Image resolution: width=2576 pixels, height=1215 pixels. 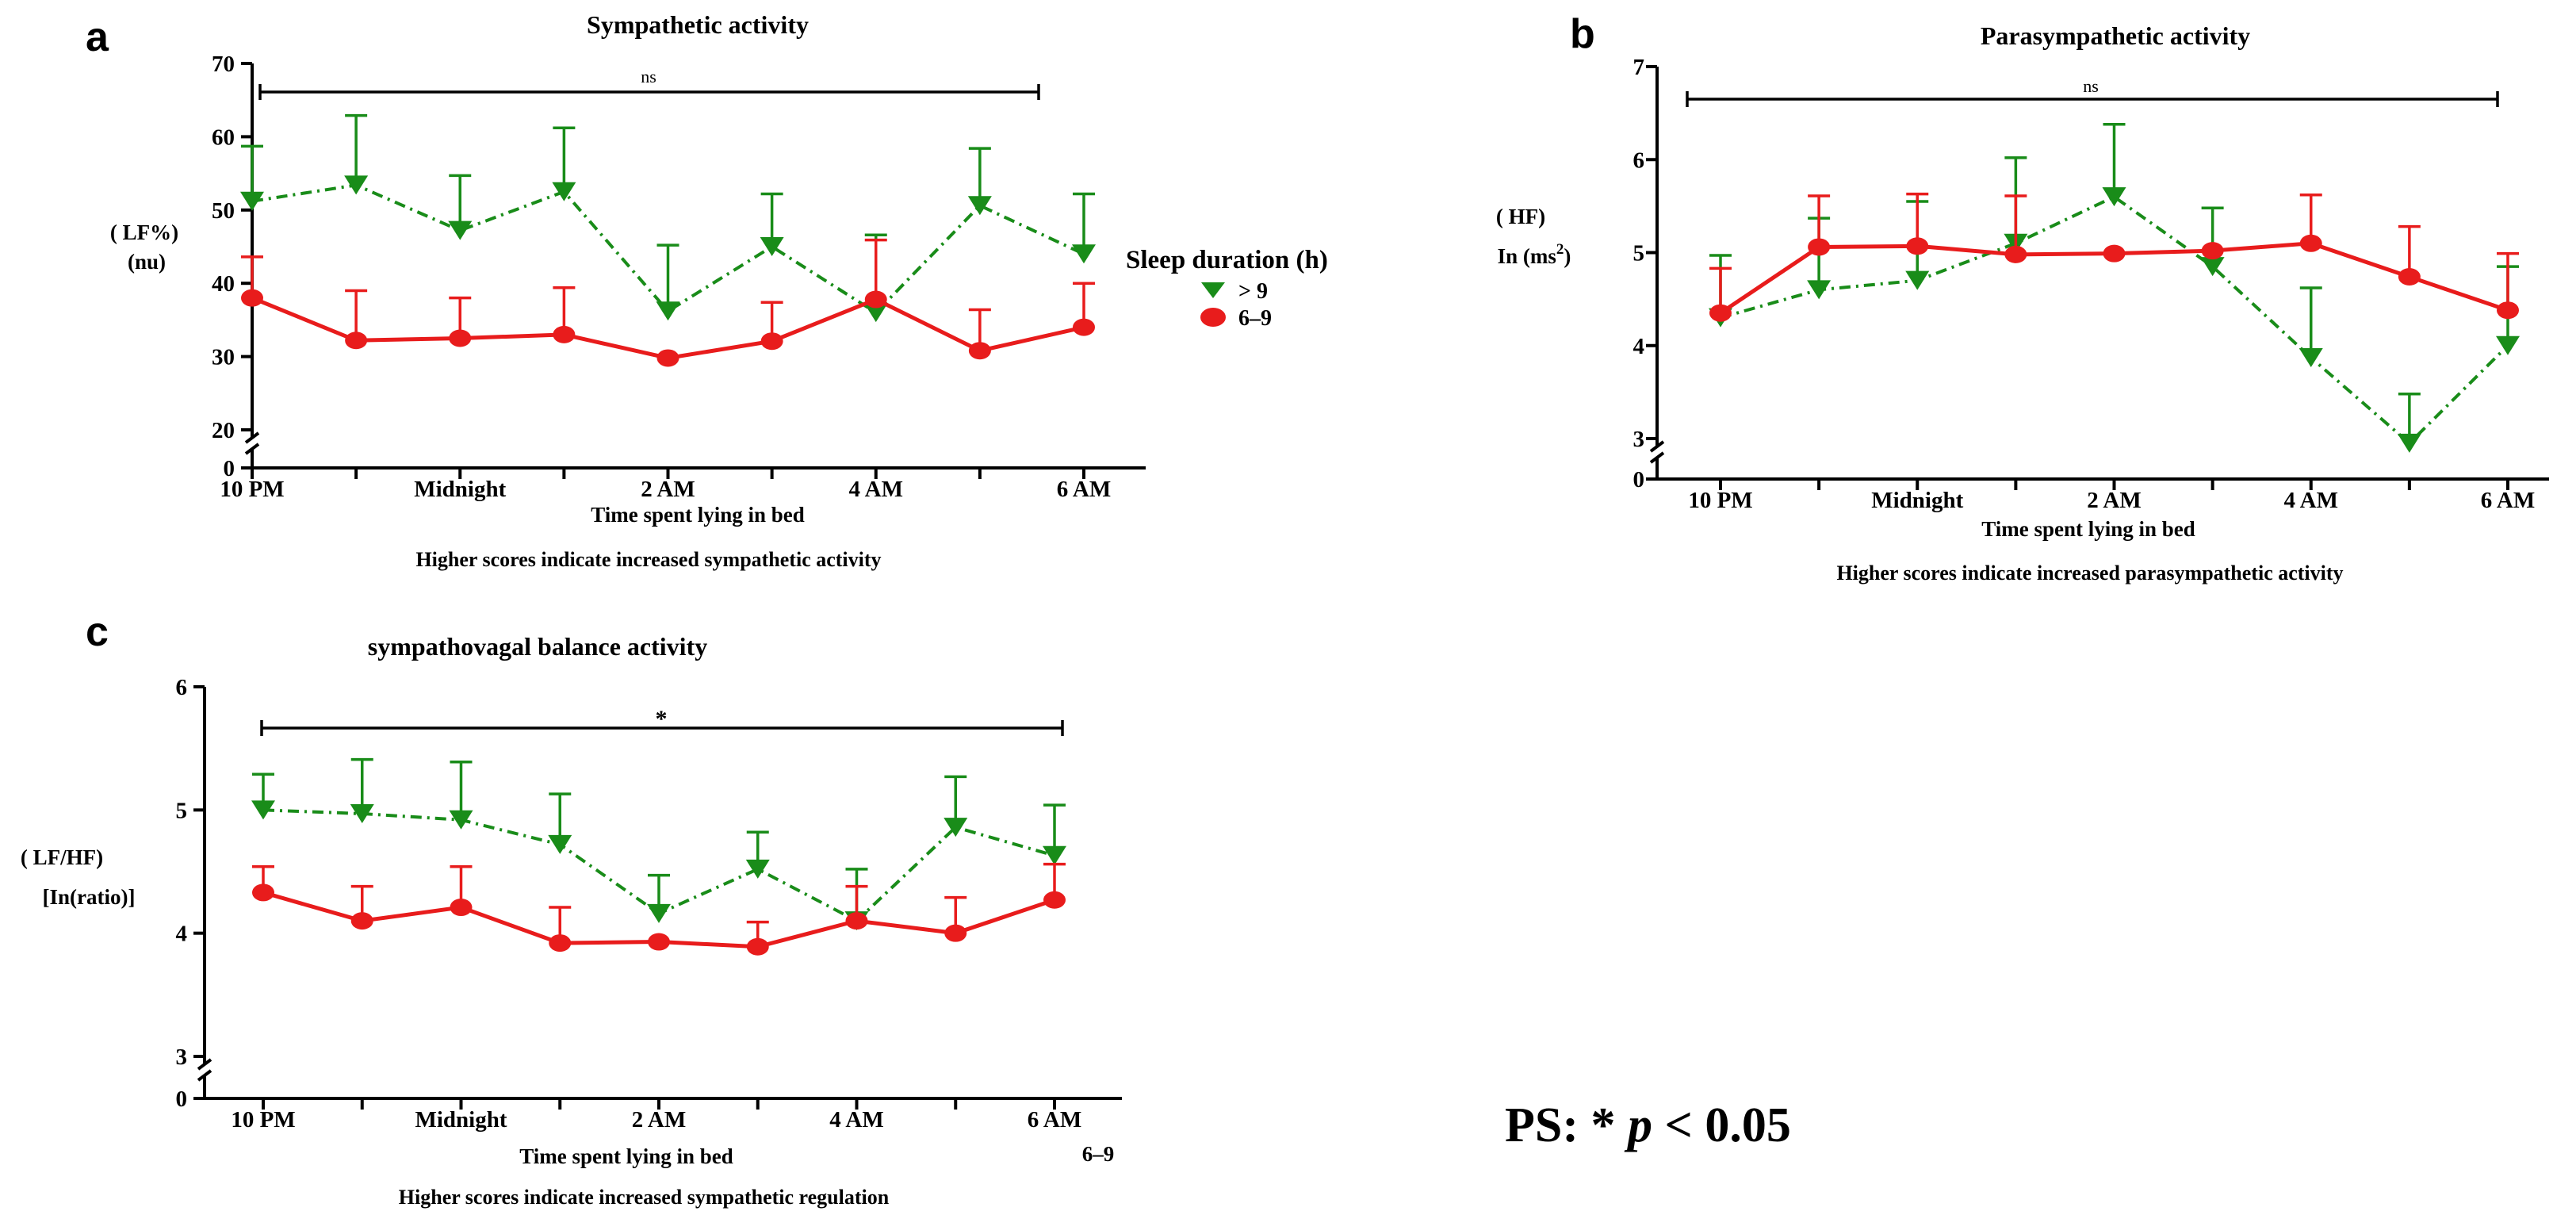 I want to click on panel-c-xlabel: Time spent lying in bed, so click(x=626, y=1156).